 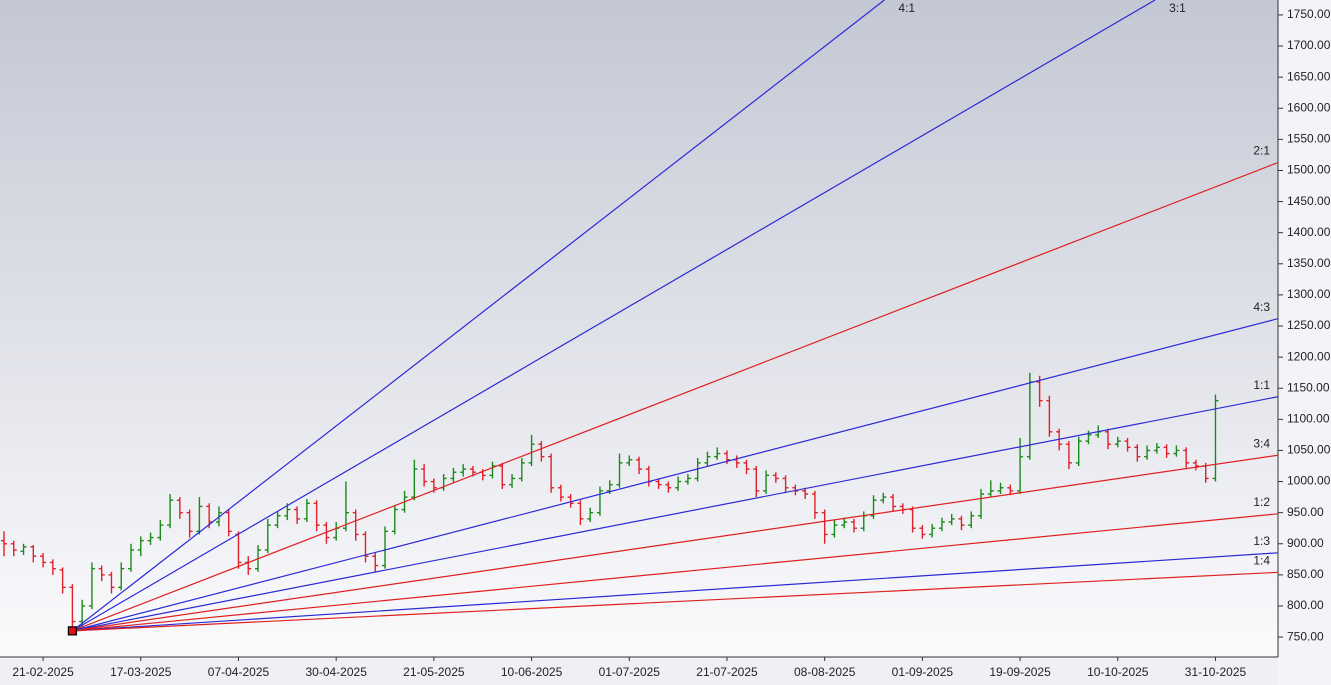 I want to click on gann-label: 2:1, so click(x=1261, y=151).